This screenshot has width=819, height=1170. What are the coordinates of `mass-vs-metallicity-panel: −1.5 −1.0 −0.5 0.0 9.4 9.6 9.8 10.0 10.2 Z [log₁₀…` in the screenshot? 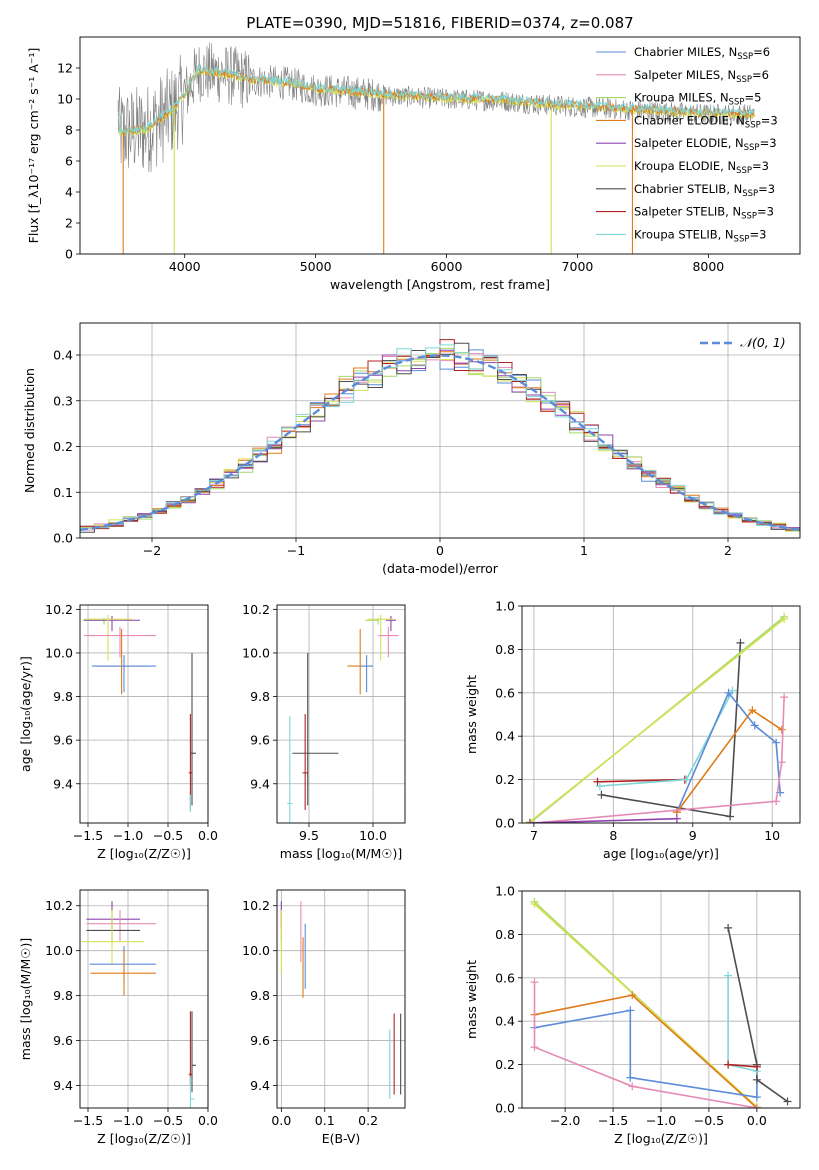 It's located at (118, 1017).